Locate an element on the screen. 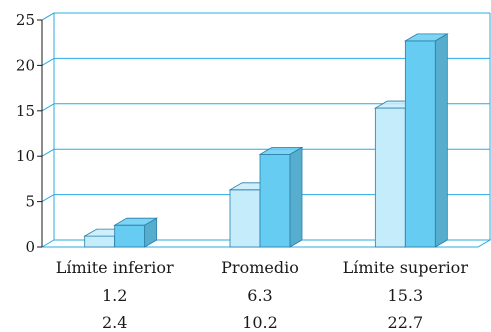 This screenshot has height=332, width=491. row-mark: 1 is located at coordinates (1, 322).